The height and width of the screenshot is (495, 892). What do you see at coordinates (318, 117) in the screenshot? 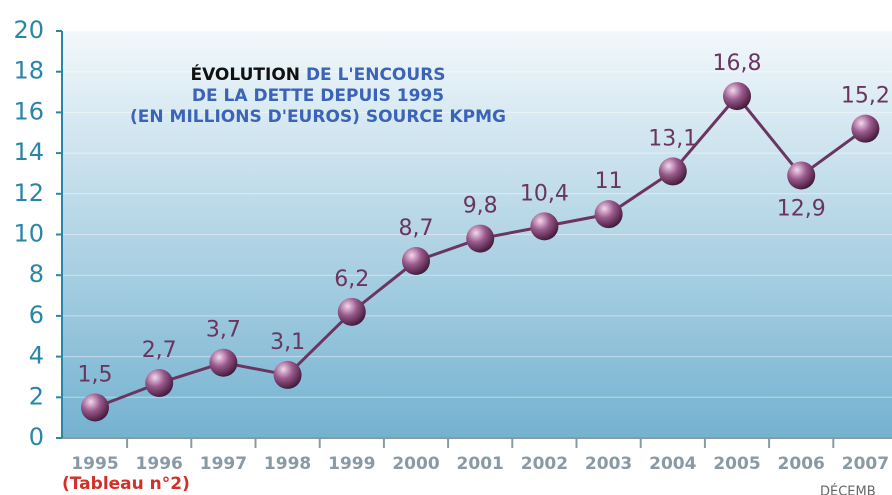
I see `chart-title: (EN MILLIONS D'EUROS) SOURCE KPMG` at bounding box center [318, 117].